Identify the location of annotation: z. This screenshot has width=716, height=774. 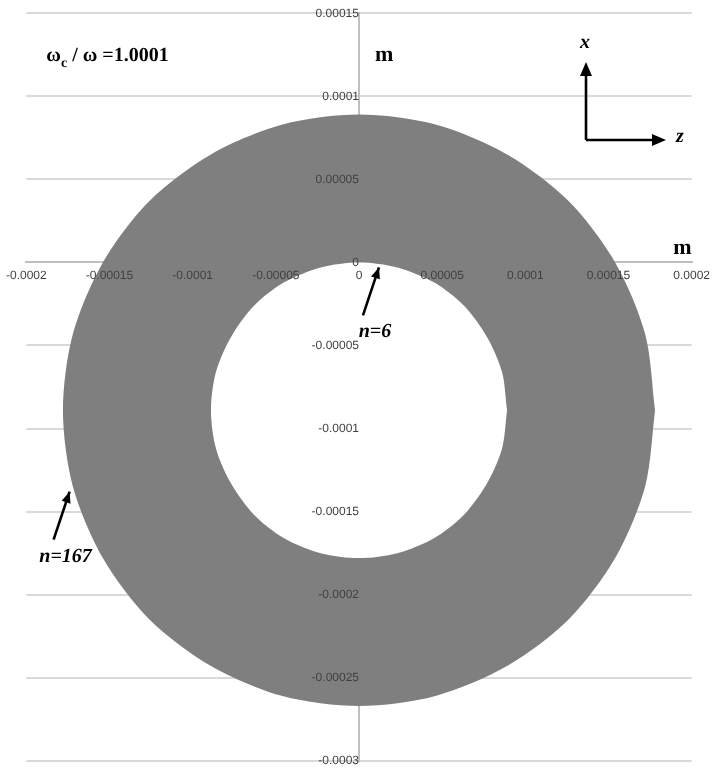
(680, 137).